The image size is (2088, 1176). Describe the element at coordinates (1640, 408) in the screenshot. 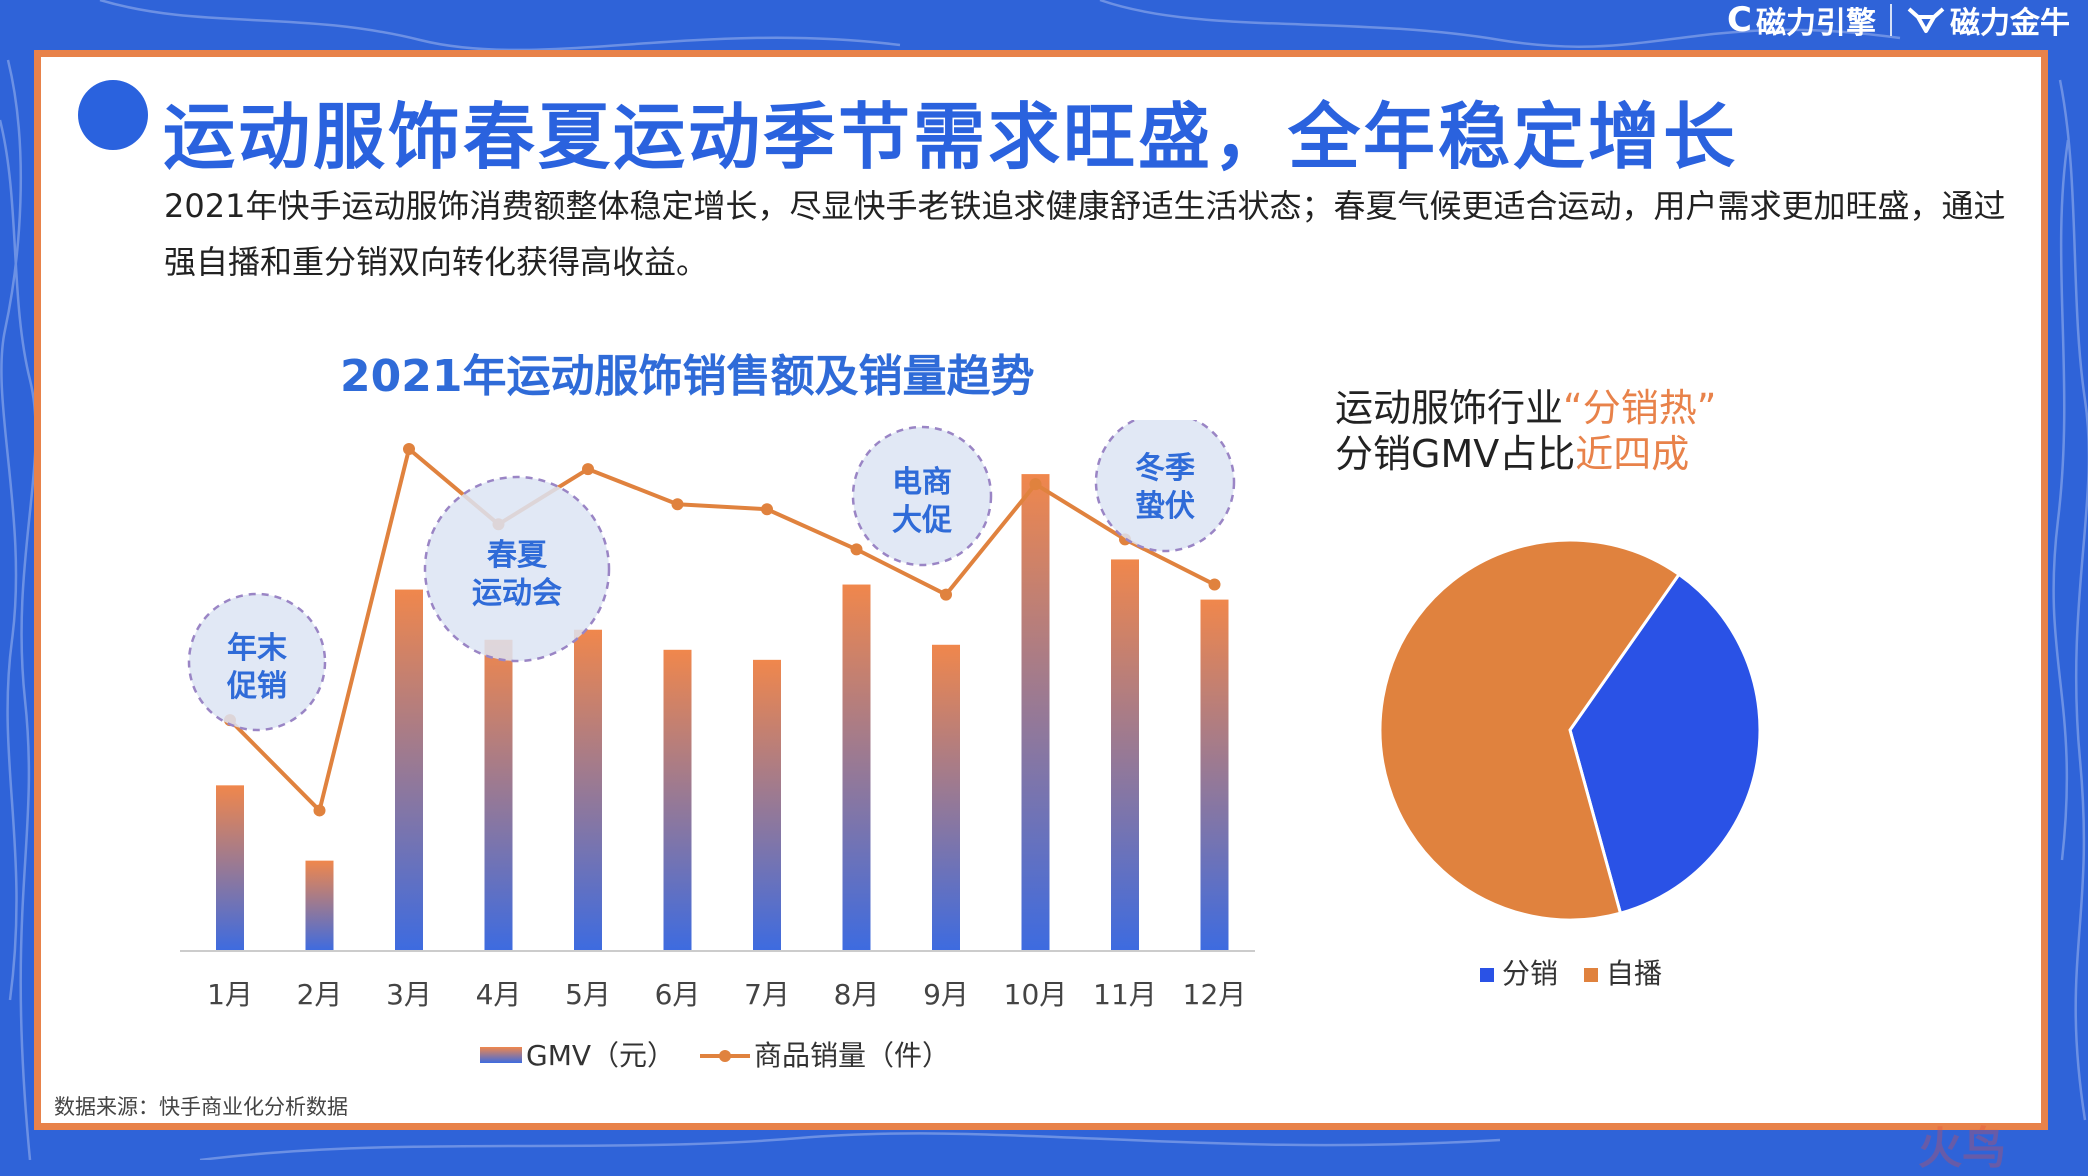

I see `pie-caption-highlight-1: “分销热”` at that location.